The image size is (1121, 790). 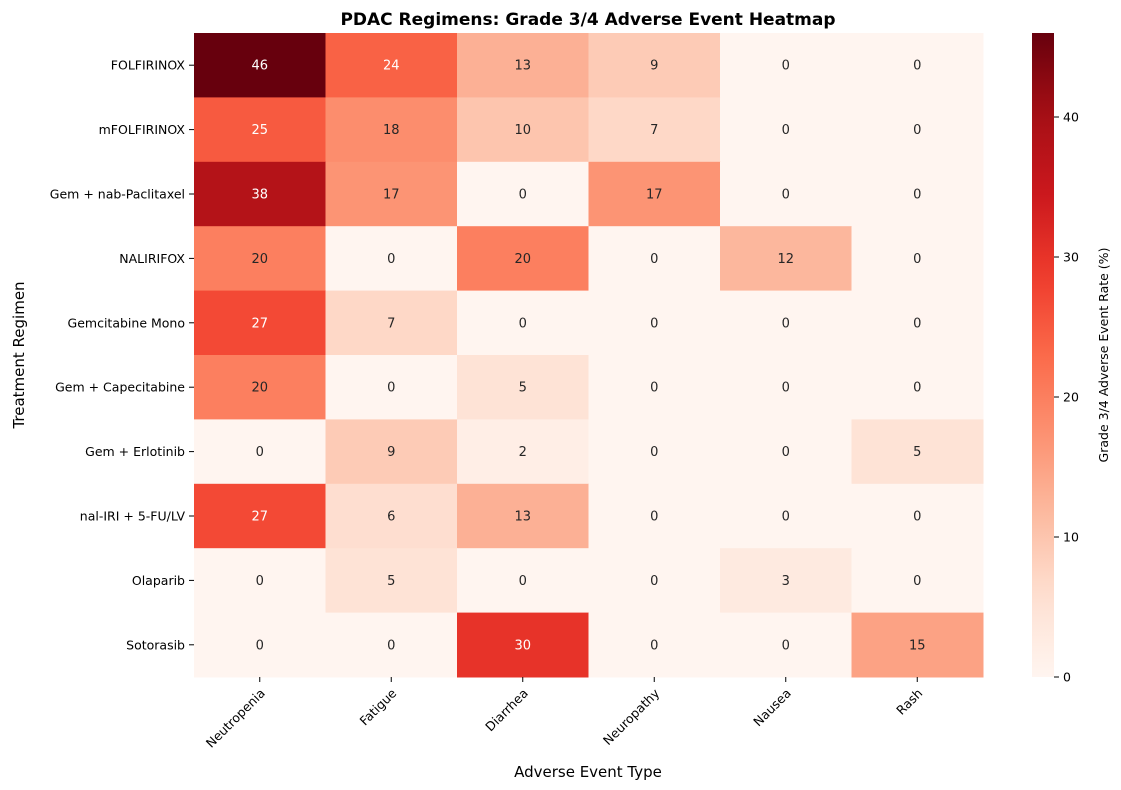 I want to click on x-tick-label: Neutropenia, so click(x=235, y=718).